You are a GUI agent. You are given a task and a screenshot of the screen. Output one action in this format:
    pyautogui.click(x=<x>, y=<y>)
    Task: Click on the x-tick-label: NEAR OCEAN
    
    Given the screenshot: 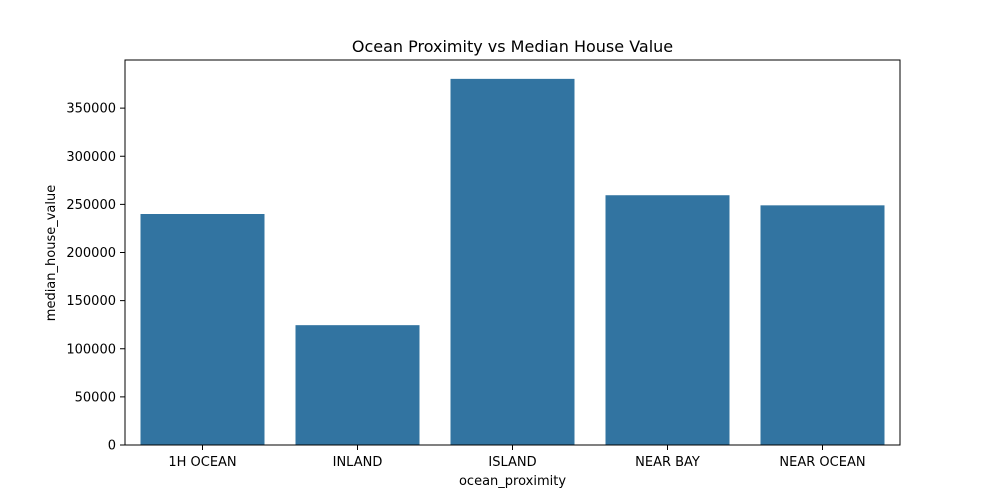 What is the action you would take?
    pyautogui.click(x=822, y=462)
    